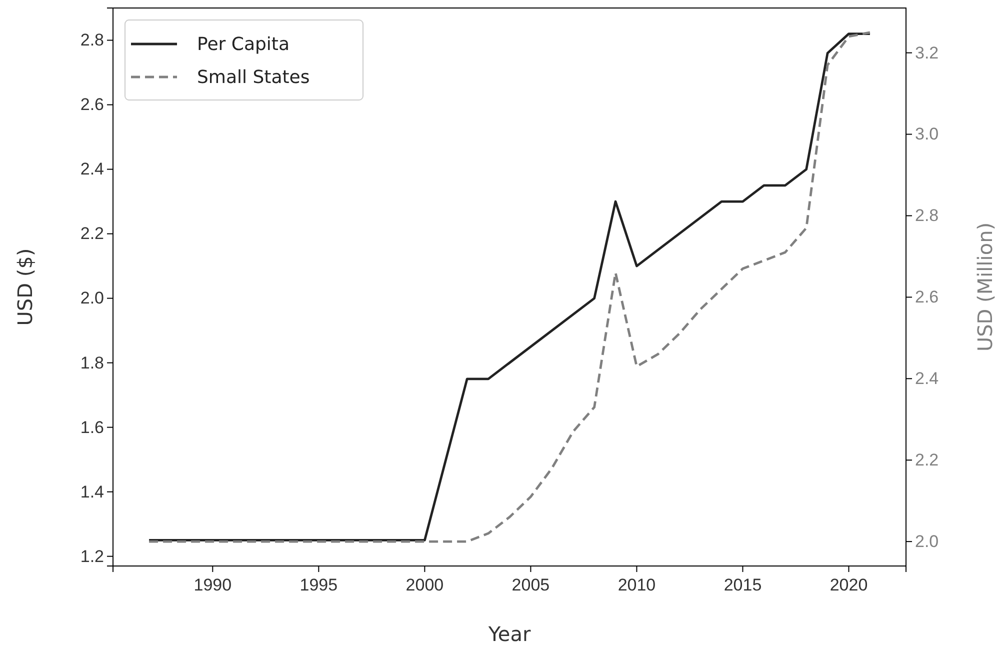 The width and height of the screenshot is (1000, 650). Describe the element at coordinates (531, 584) in the screenshot. I see `x-tick-label: 2005` at that location.